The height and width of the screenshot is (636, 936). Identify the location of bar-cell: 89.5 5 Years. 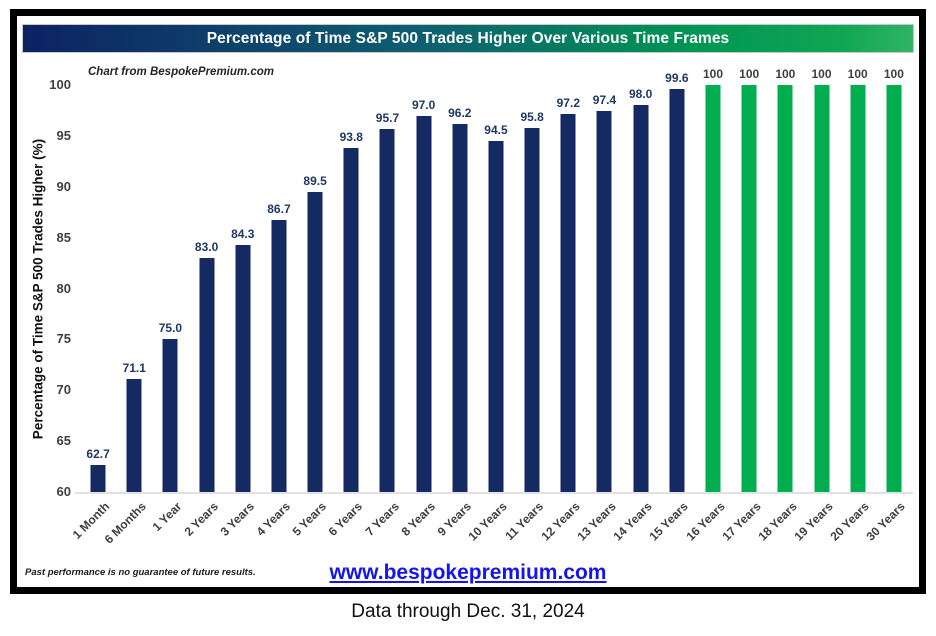
(311, 311).